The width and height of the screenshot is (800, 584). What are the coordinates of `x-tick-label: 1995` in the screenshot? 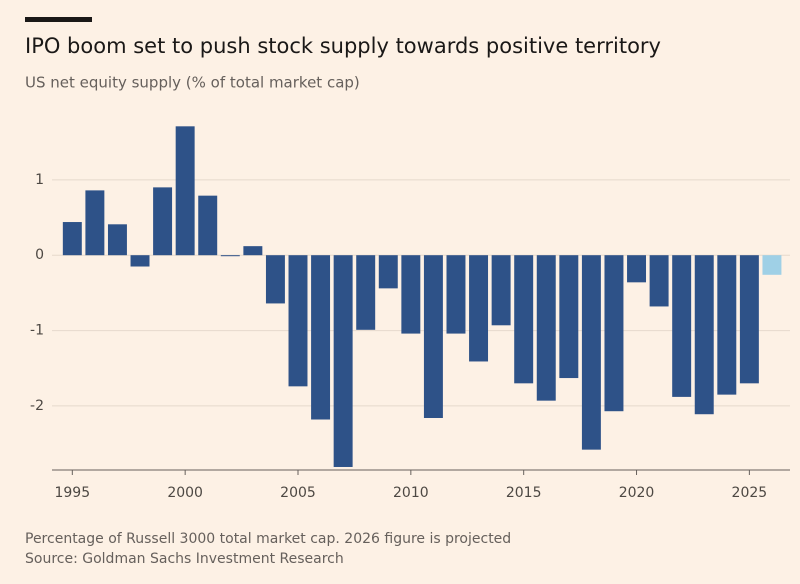 It's located at (72, 493).